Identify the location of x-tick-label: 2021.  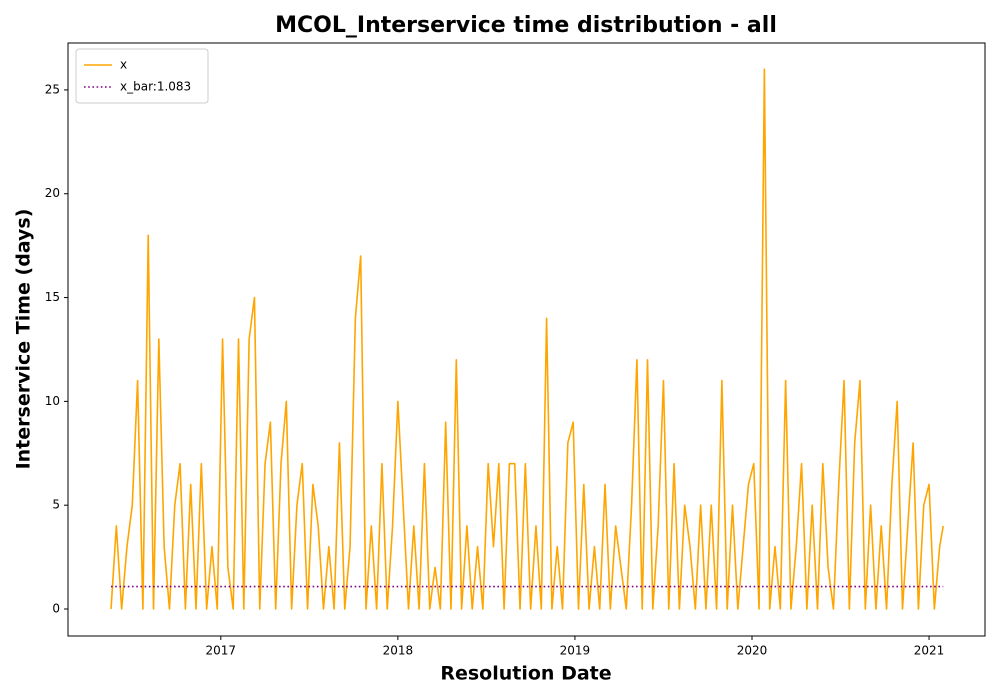
(929, 651).